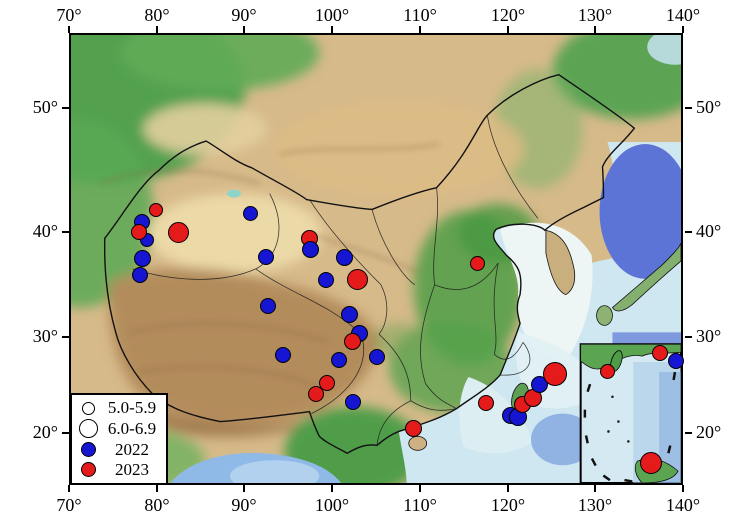 The height and width of the screenshot is (526, 754). I want to click on inset-islets, so click(618, 419).